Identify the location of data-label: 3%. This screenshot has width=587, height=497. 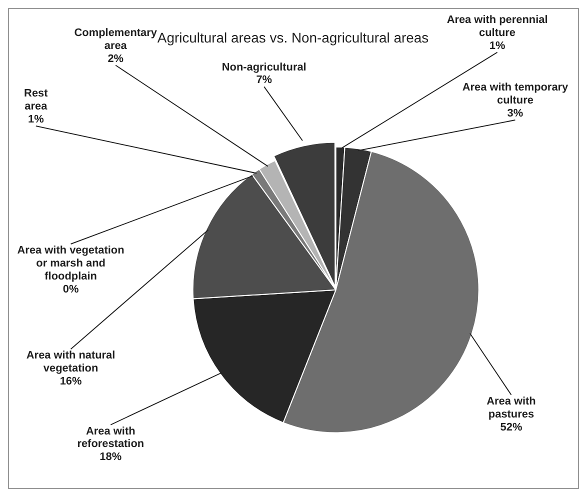
(515, 114).